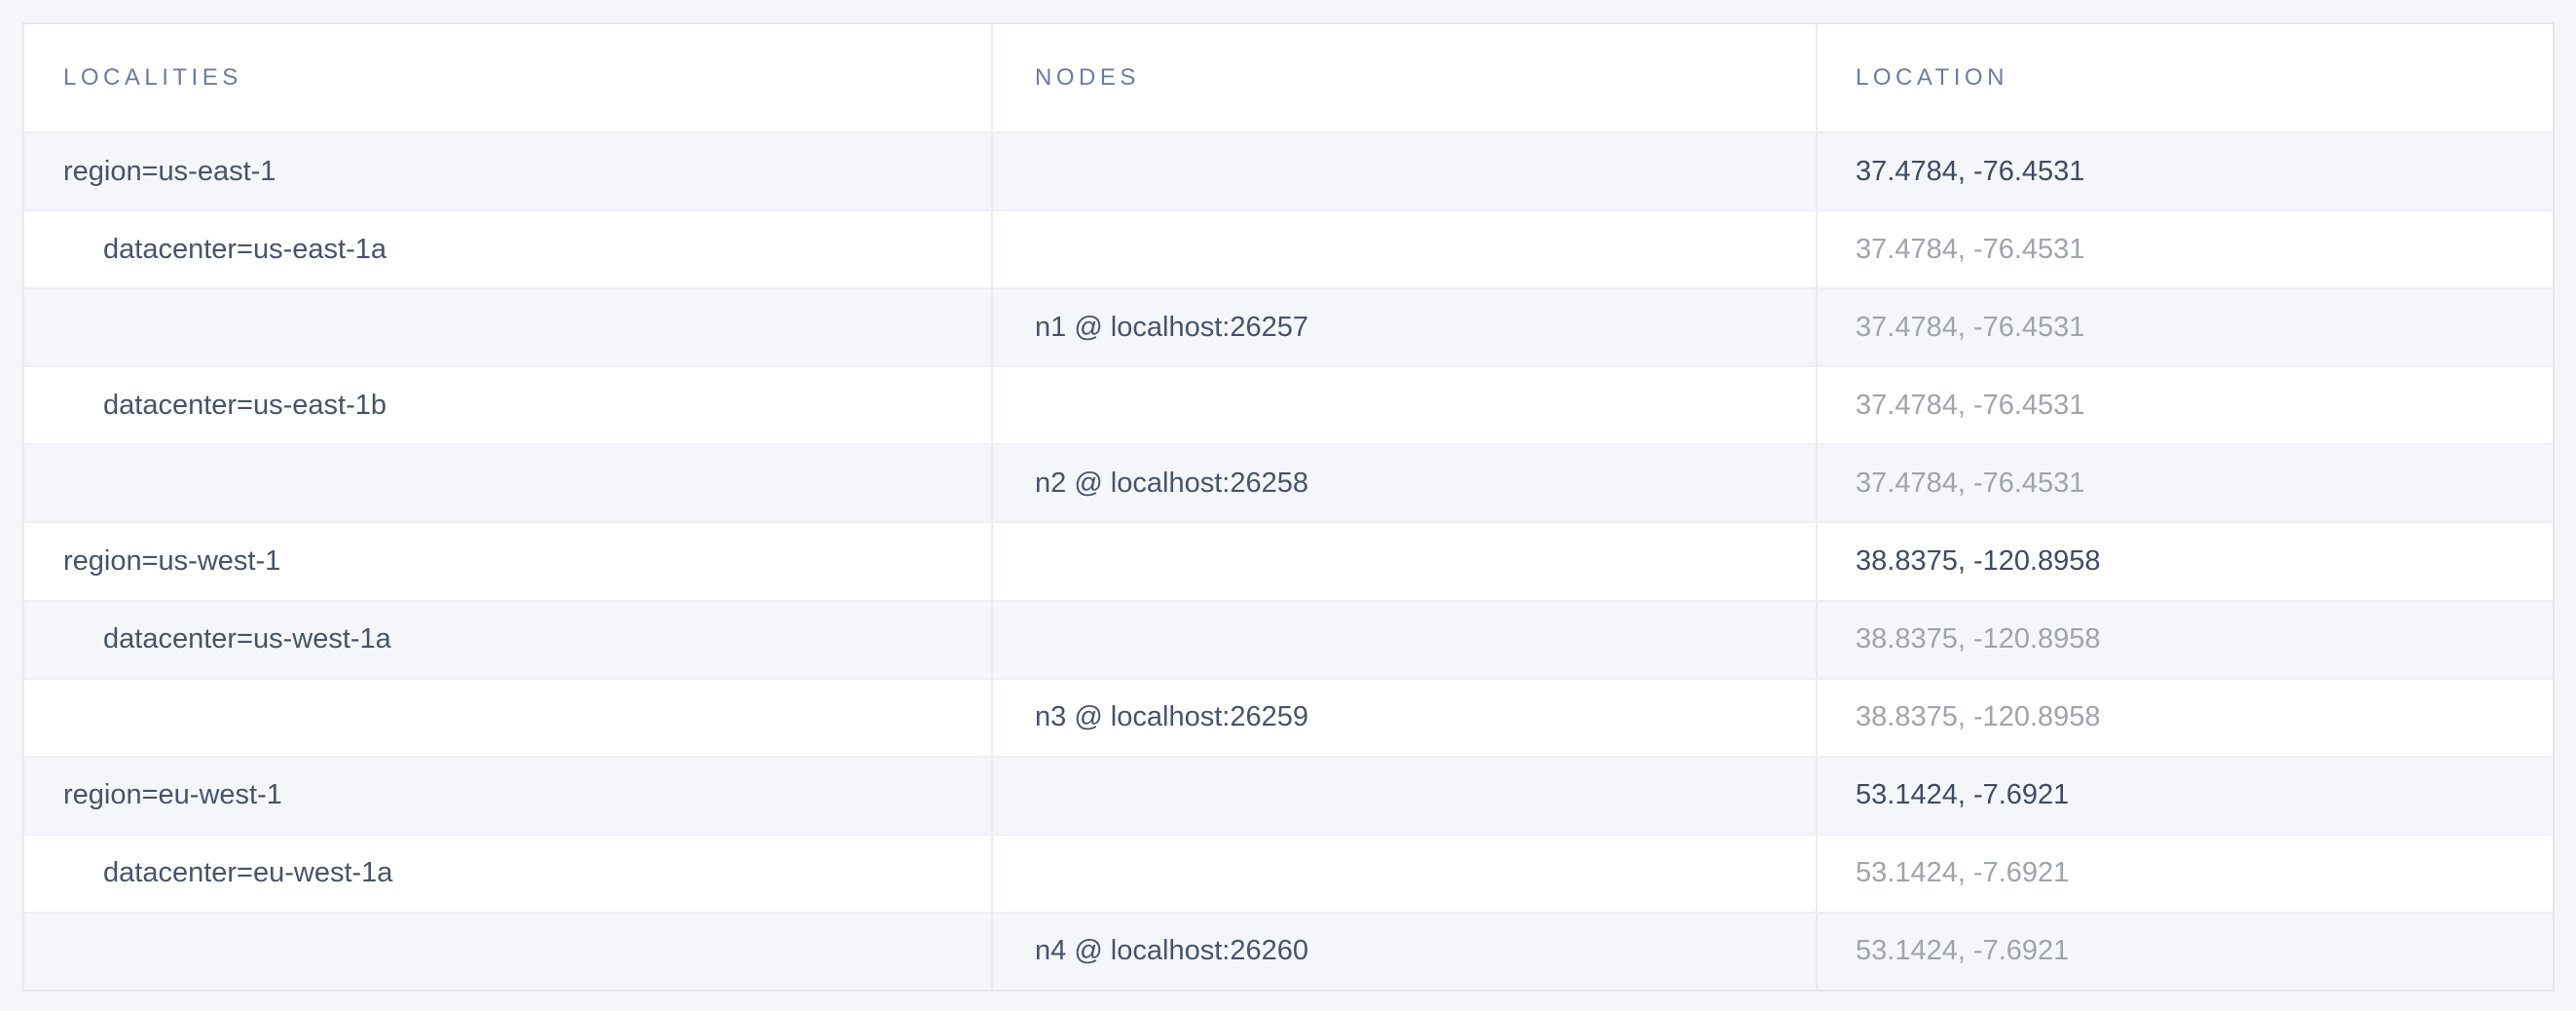 The height and width of the screenshot is (1011, 2576). I want to click on column-header-nodes-cell: NODES, so click(1405, 77).